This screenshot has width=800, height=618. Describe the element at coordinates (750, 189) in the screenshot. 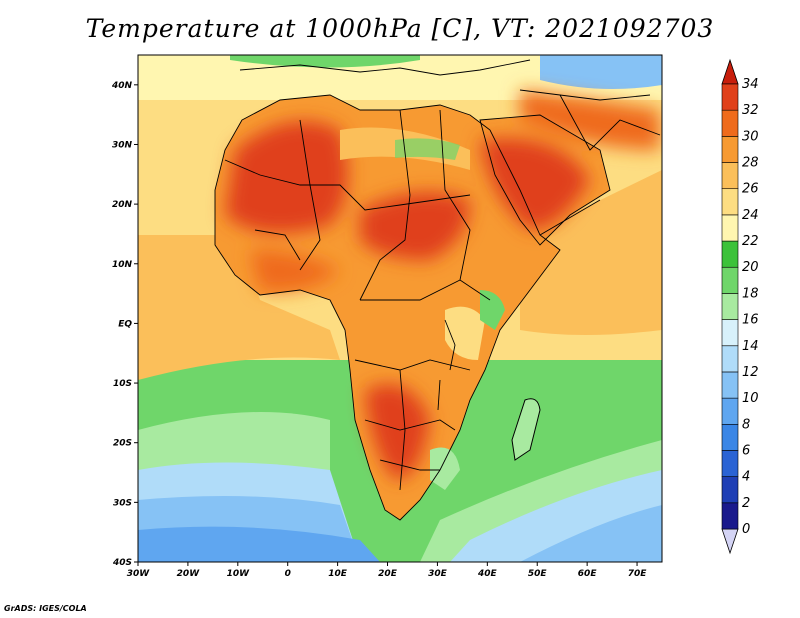

I see `colorbar-label: 26` at that location.